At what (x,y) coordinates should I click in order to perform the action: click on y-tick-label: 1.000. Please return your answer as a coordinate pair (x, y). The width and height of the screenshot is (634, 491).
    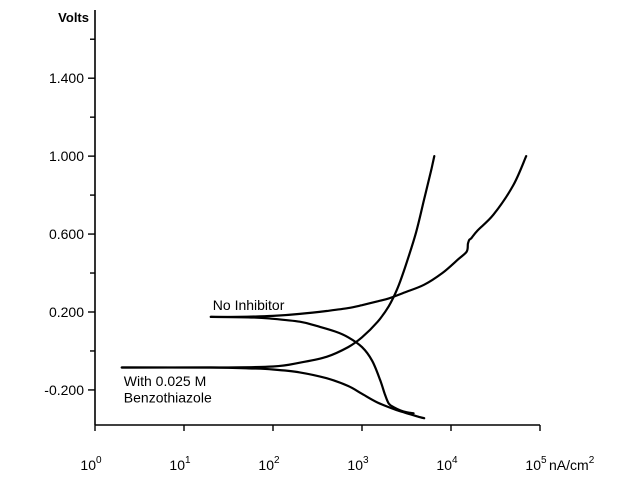
    Looking at the image, I should click on (66, 156).